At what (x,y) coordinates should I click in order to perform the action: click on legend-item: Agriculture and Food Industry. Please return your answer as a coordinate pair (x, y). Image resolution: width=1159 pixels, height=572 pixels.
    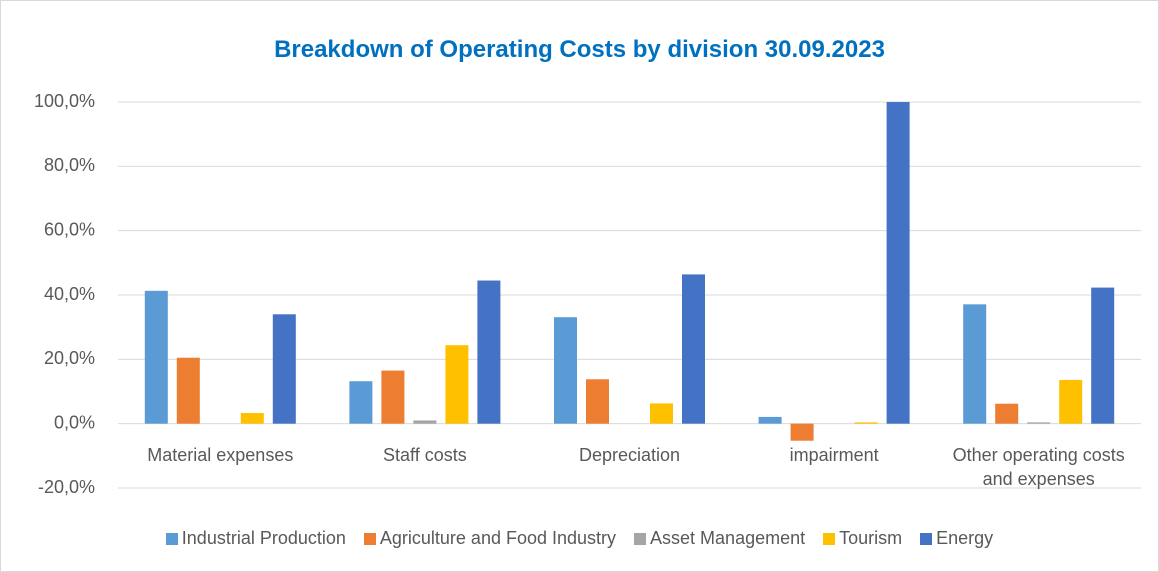
    Looking at the image, I should click on (490, 538).